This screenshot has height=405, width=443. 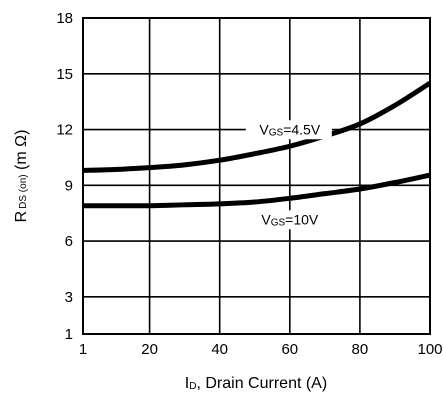 I want to click on series-label-1: VGS=10V, so click(x=290, y=219).